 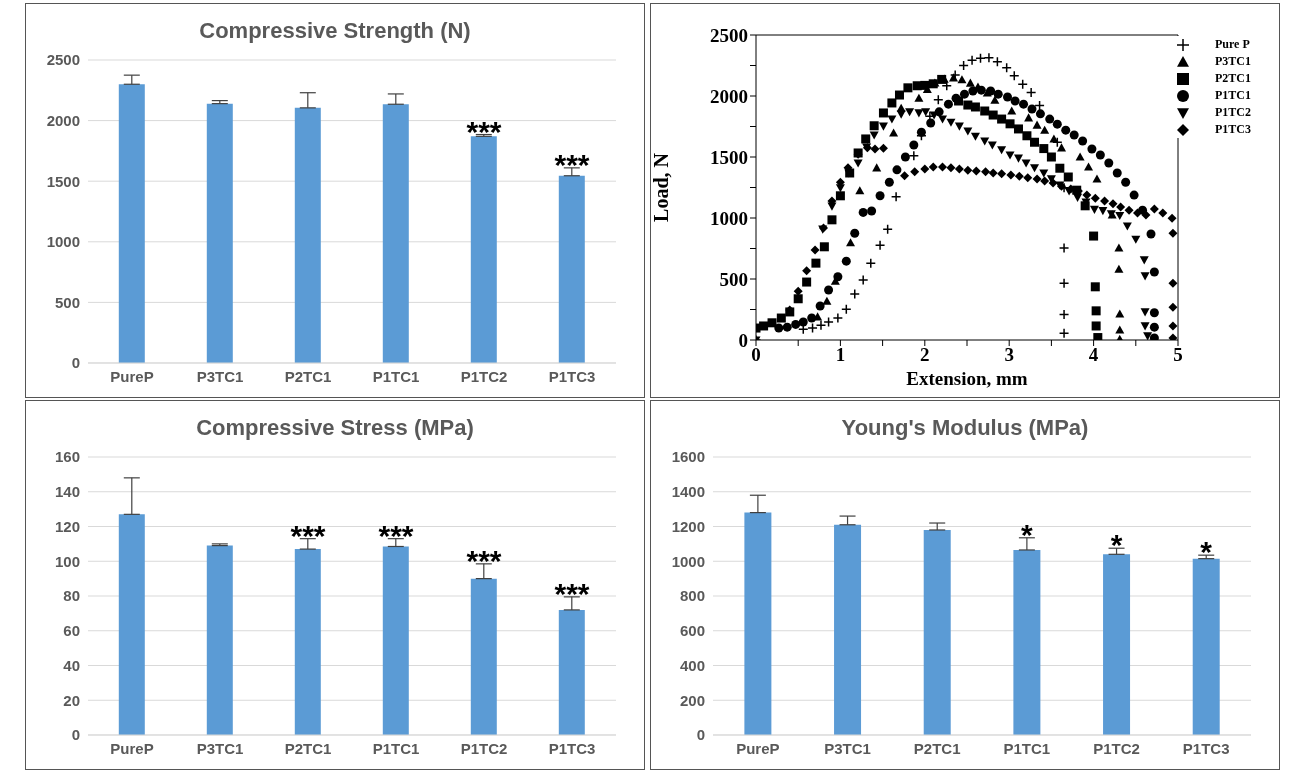 What do you see at coordinates (688, 492) in the screenshot?
I see `y-tick-label: 1400` at bounding box center [688, 492].